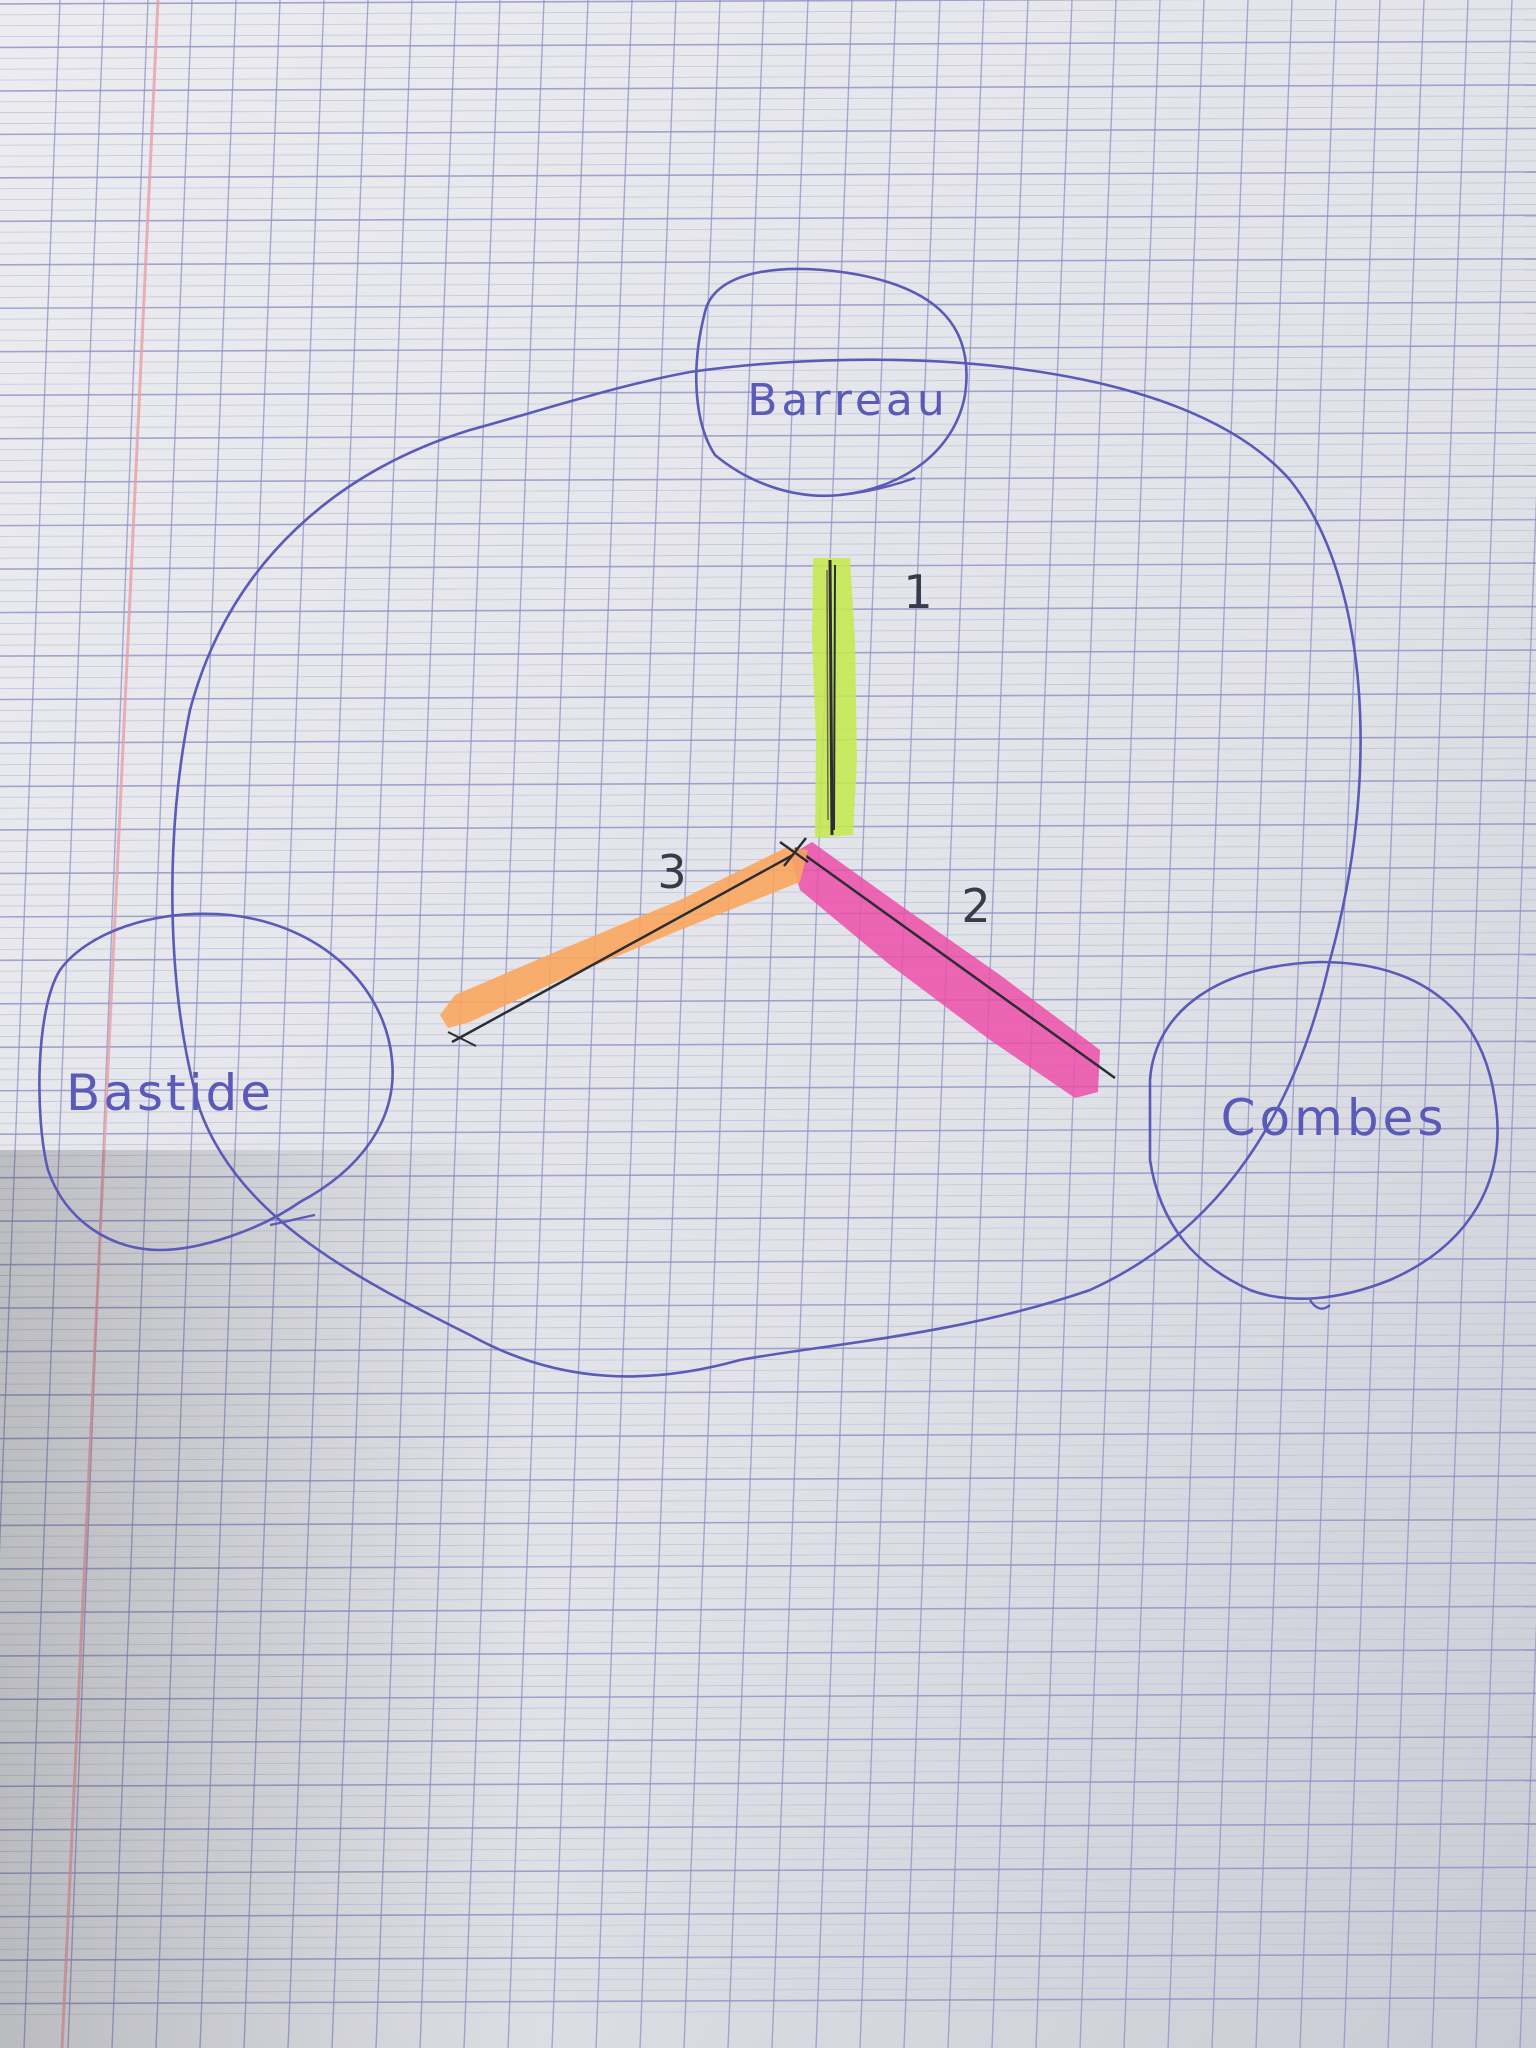 This screenshot has width=1536, height=2048. Describe the element at coordinates (848, 400) in the screenshot. I see `node-barreau-label: Barreau` at that location.